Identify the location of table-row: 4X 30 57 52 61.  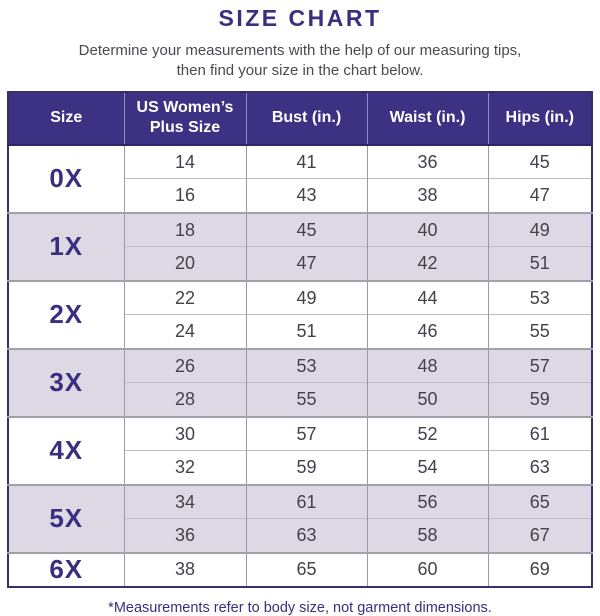
(300, 450).